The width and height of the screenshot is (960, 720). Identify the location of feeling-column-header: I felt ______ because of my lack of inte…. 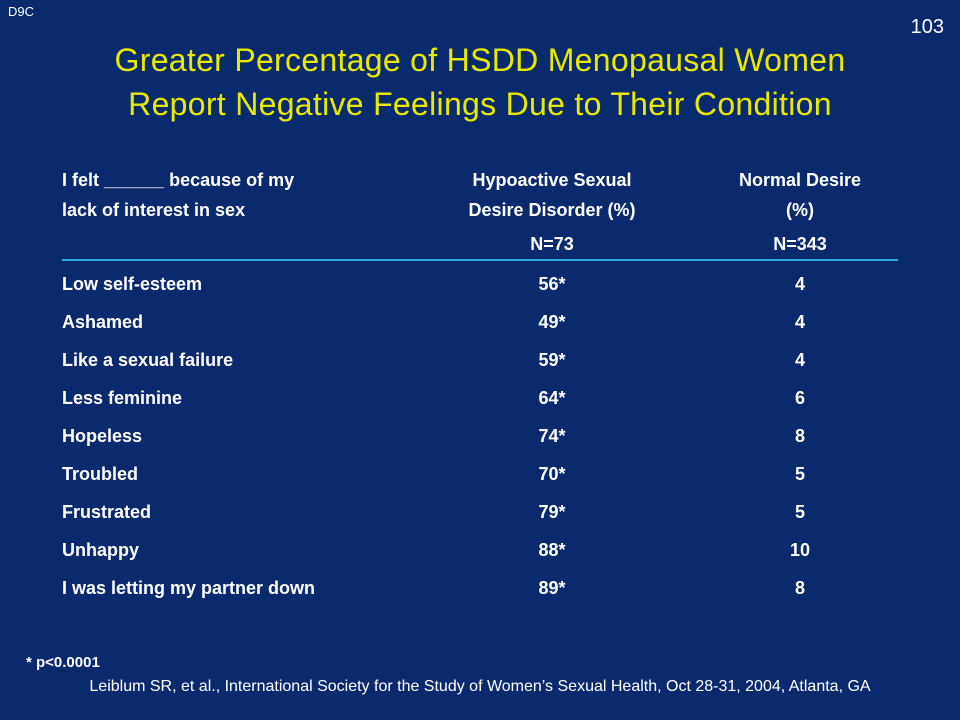
(178, 195).